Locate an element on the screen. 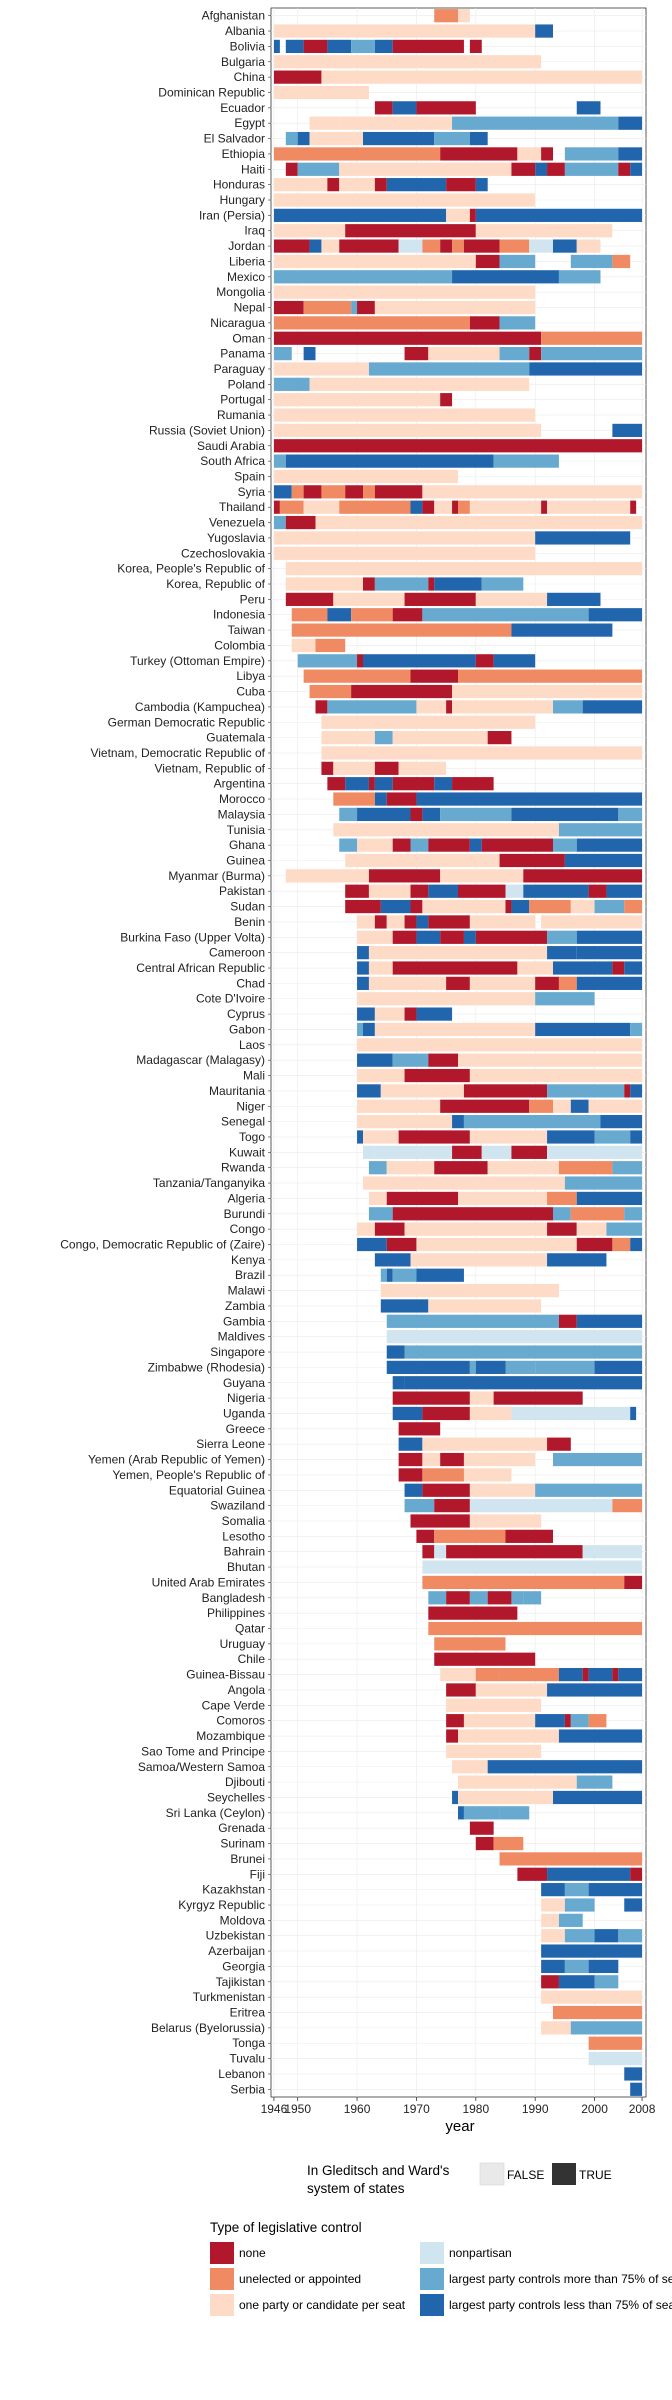 The height and width of the screenshot is (2400, 672). country-label: Tuvalu is located at coordinates (247, 2059).